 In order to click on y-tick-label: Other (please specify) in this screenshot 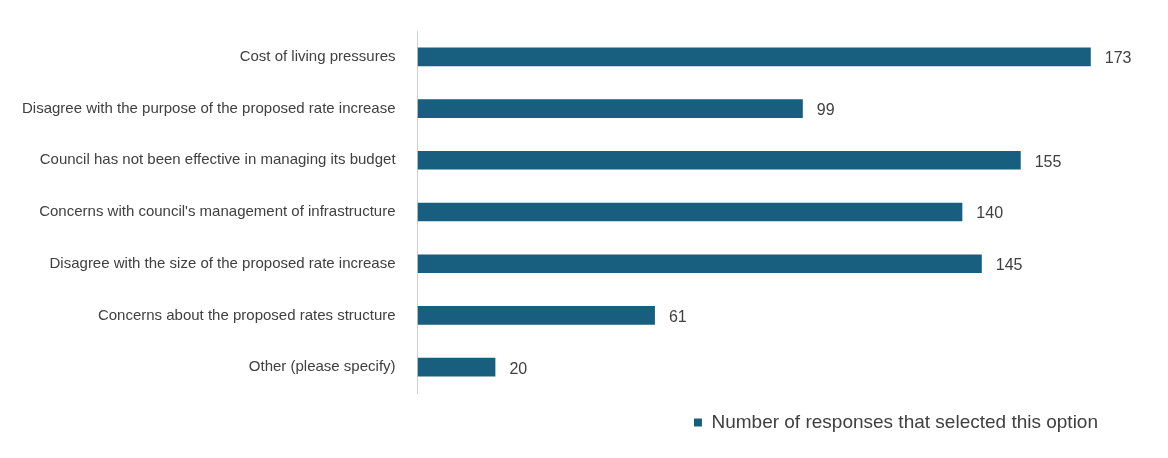, I will do `click(322, 366)`.